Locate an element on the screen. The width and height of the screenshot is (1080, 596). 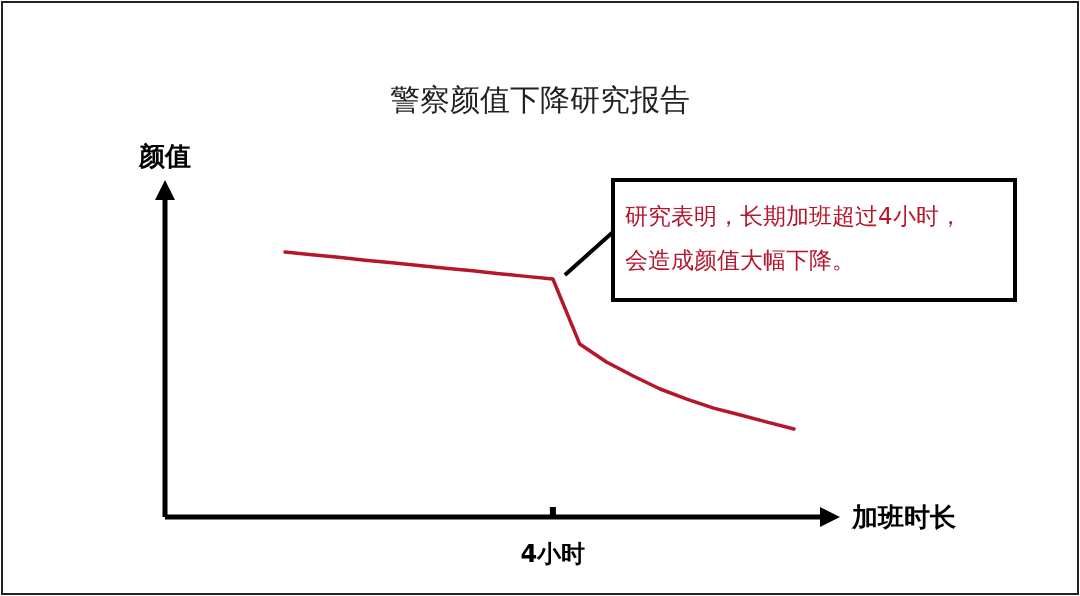
chart-title: 警察颜值下降研究报告 is located at coordinates (540, 99).